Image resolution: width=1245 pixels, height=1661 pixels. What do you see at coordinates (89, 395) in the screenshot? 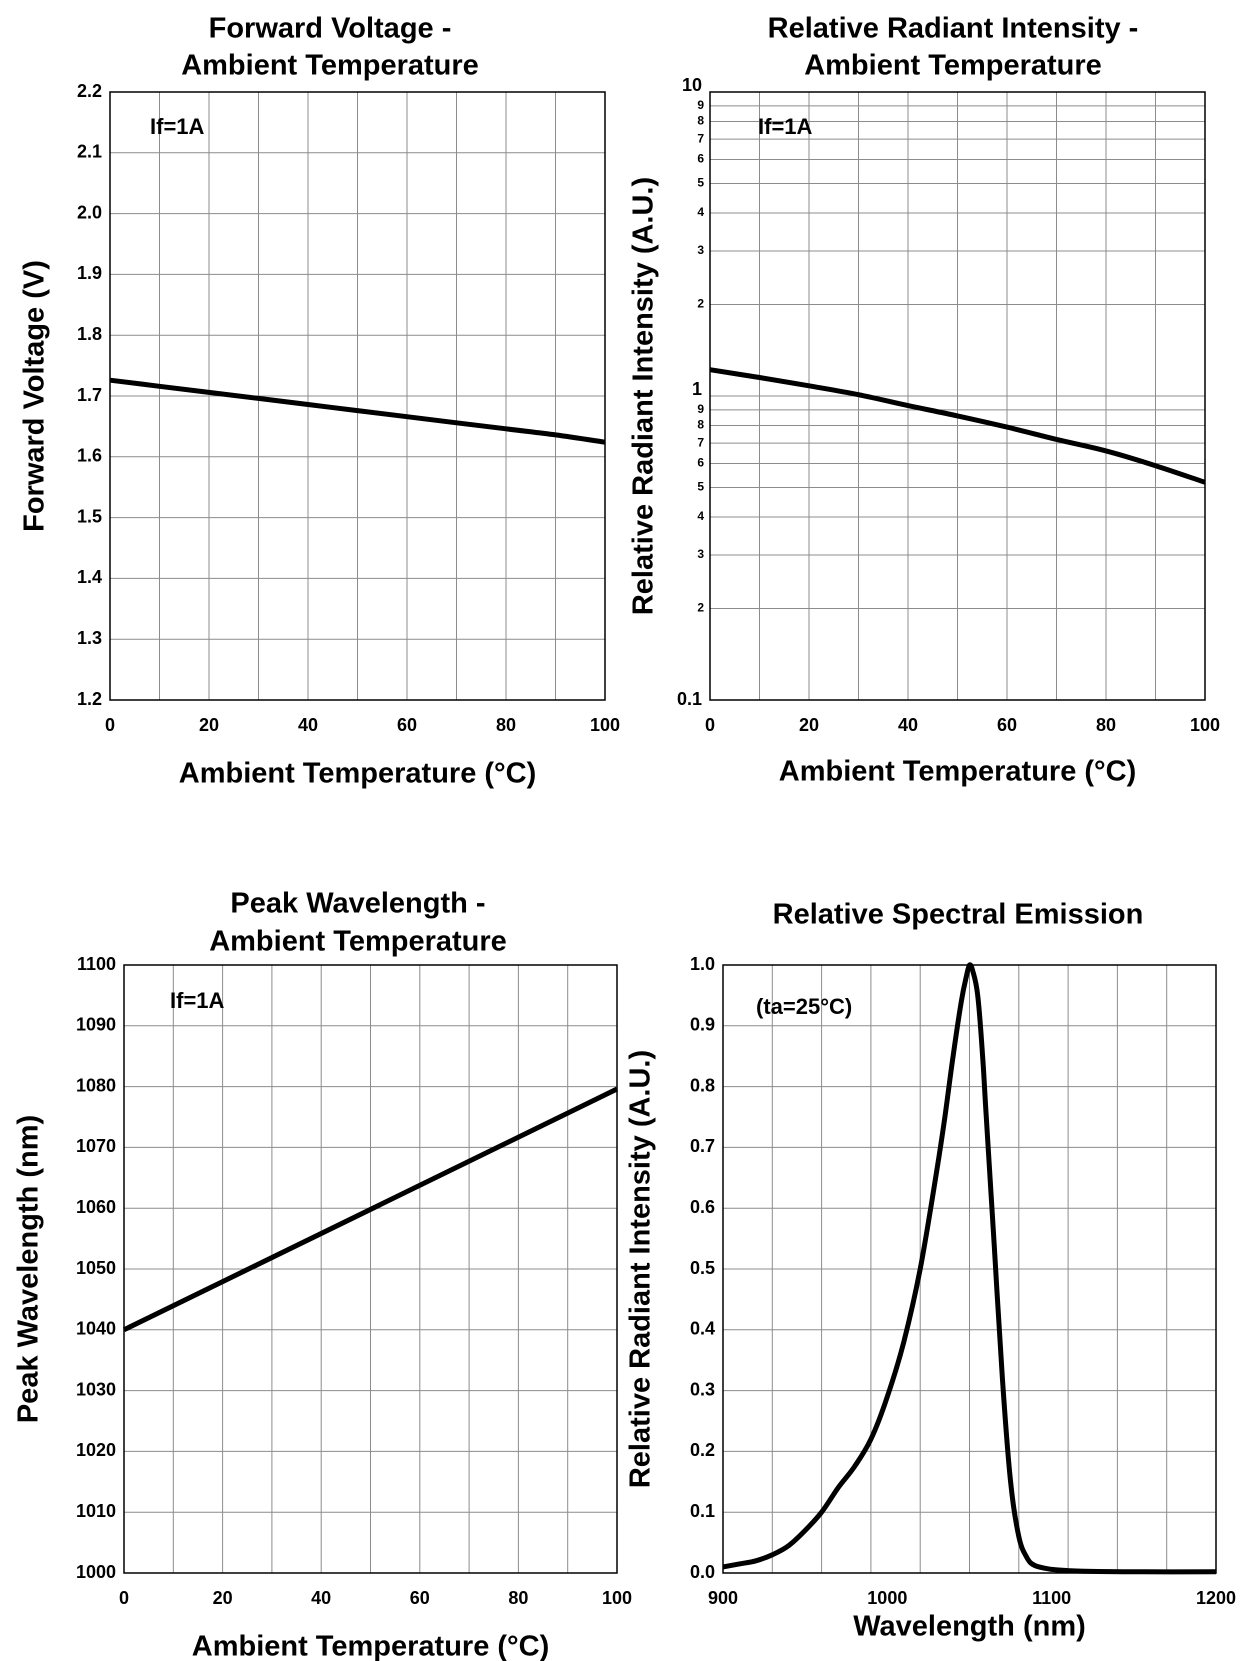
I see `y-tick-label: 1.7` at bounding box center [89, 395].